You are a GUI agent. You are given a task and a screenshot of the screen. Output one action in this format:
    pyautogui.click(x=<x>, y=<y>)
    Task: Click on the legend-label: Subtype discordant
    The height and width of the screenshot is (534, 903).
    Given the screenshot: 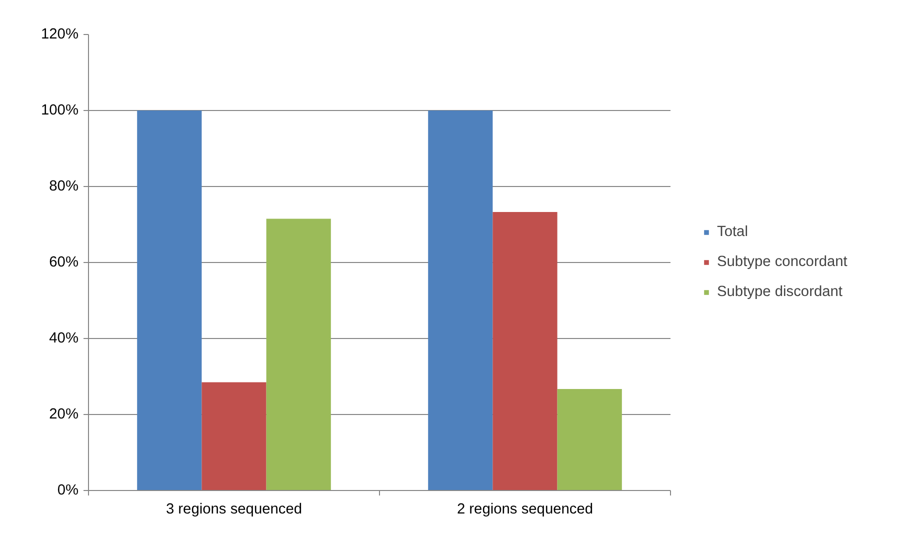 What is the action you would take?
    pyautogui.click(x=779, y=292)
    